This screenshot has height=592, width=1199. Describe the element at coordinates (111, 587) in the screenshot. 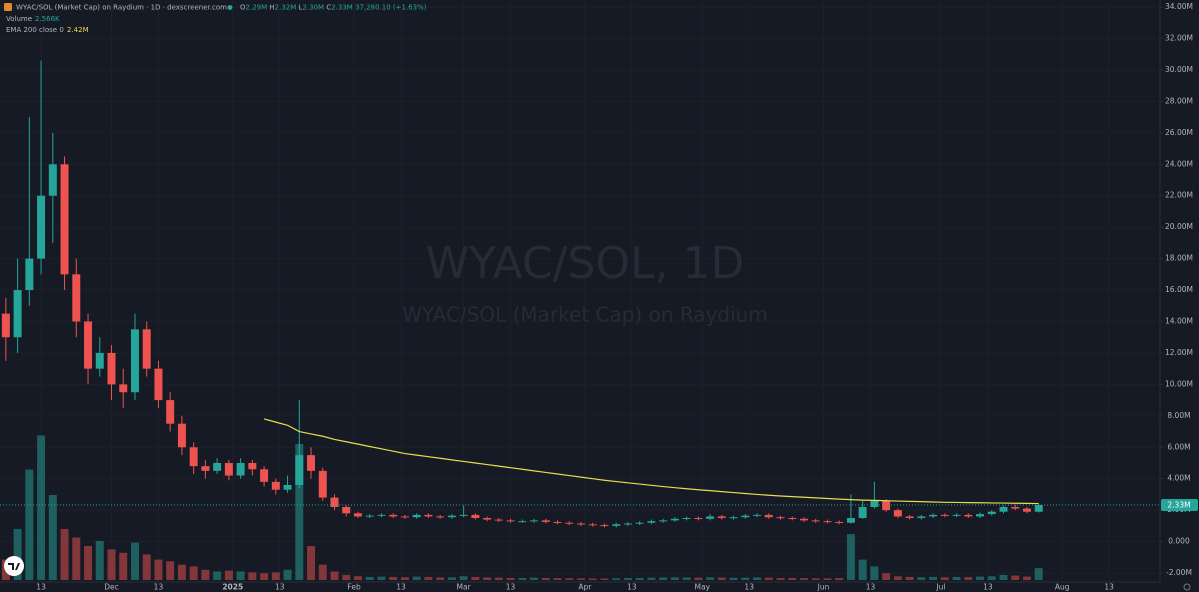

I see `x-tick-label: Dec` at that location.